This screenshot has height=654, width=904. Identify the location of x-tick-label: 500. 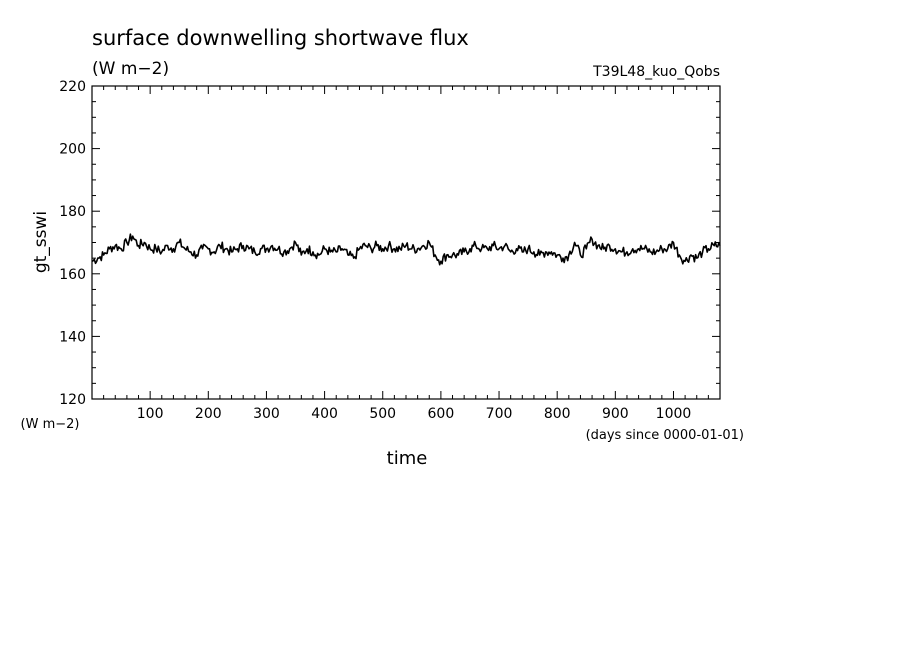
(382, 414).